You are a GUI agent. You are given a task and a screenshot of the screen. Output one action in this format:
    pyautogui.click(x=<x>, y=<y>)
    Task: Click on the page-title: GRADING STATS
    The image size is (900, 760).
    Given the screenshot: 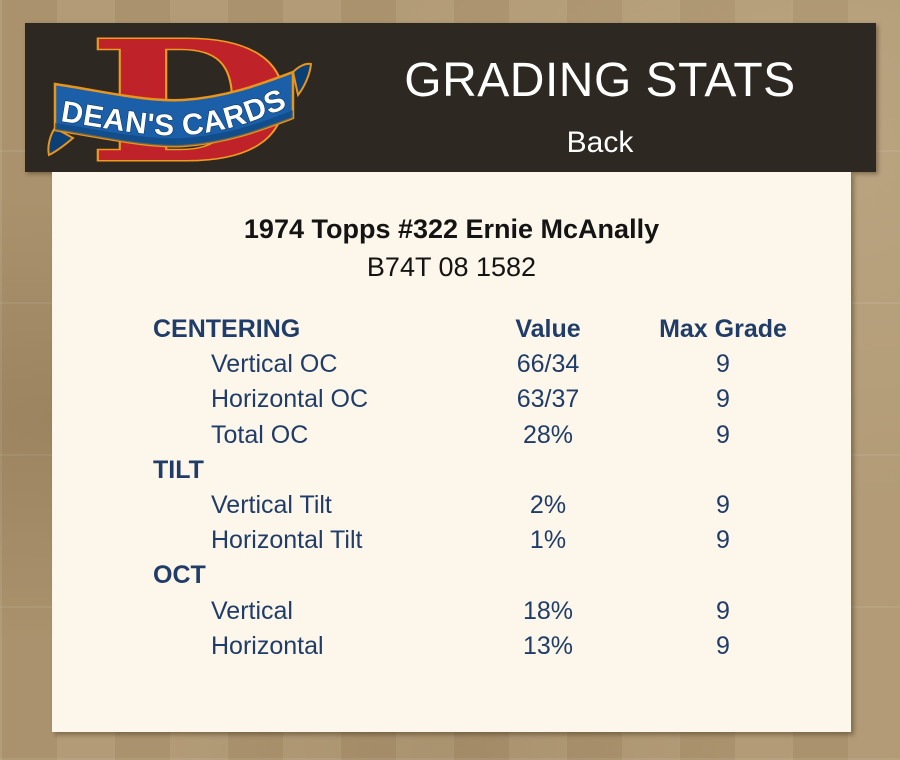 What is the action you would take?
    pyautogui.click(x=600, y=80)
    